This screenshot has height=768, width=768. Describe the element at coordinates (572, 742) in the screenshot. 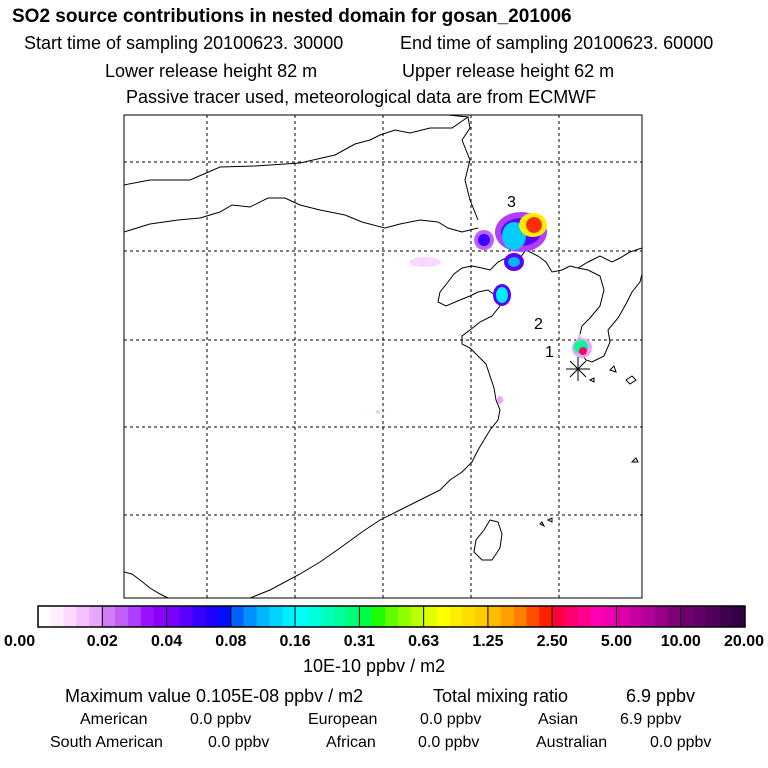

I see `region-australian-name: Australian` at that location.